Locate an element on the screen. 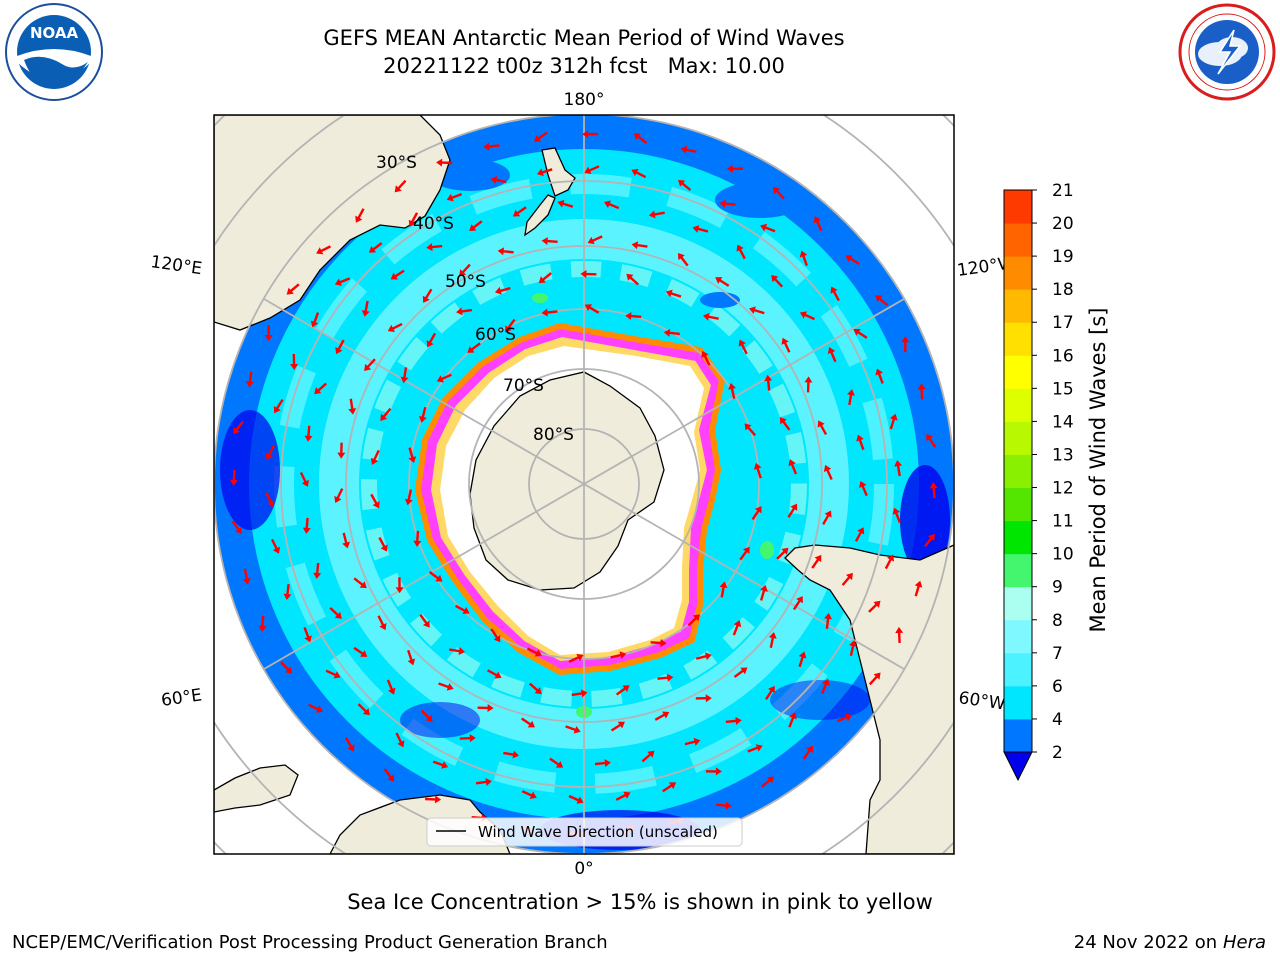  colorbar-tick-label: 14 is located at coordinates (1063, 422).